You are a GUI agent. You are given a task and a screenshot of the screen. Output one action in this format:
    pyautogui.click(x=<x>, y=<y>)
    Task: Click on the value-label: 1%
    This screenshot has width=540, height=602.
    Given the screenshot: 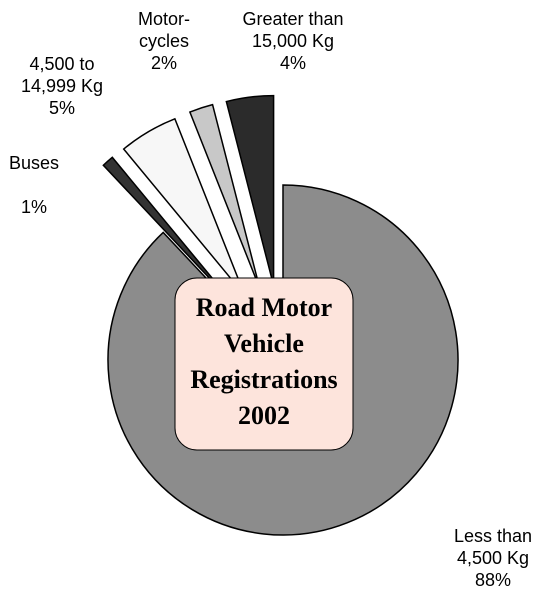 What is the action you would take?
    pyautogui.click(x=33, y=207)
    